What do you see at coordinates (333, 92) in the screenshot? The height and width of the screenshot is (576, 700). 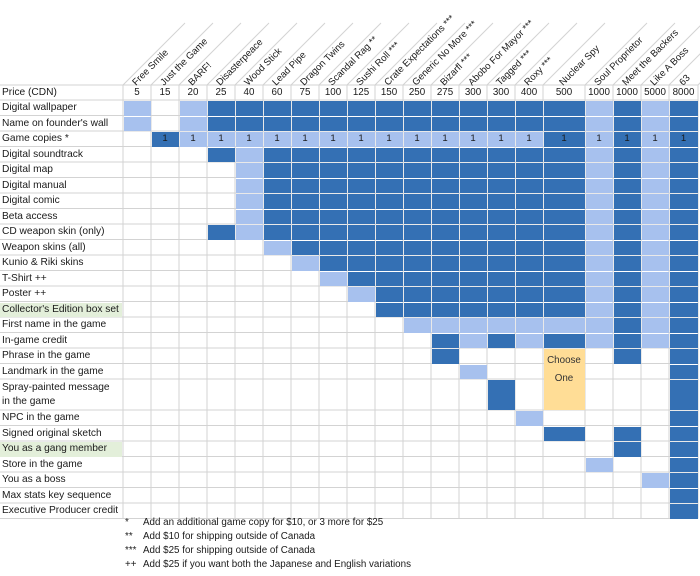 I see `price-value: 100` at bounding box center [333, 92].